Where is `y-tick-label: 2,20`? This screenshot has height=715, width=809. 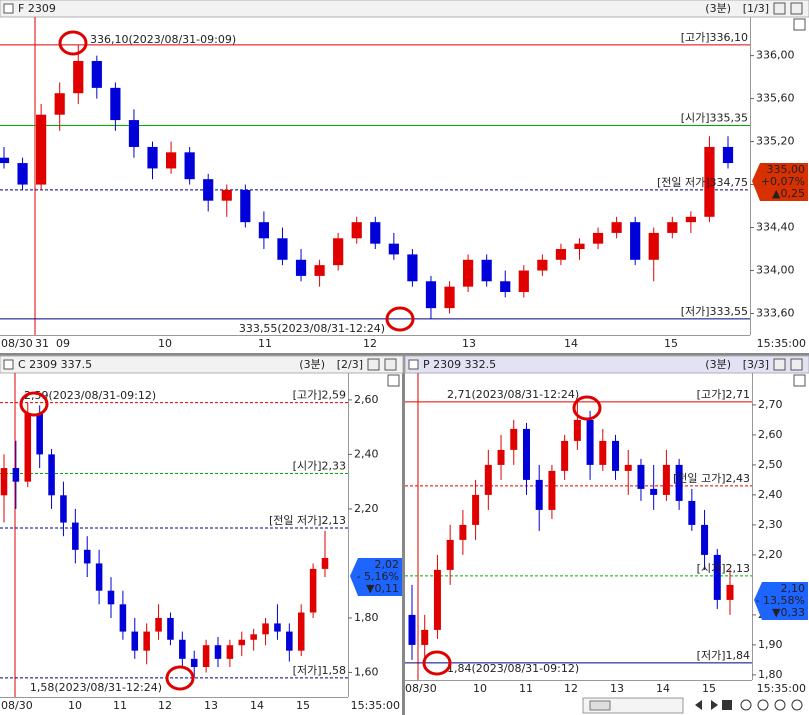
y-tick-label: 2,20 is located at coordinates (366, 508).